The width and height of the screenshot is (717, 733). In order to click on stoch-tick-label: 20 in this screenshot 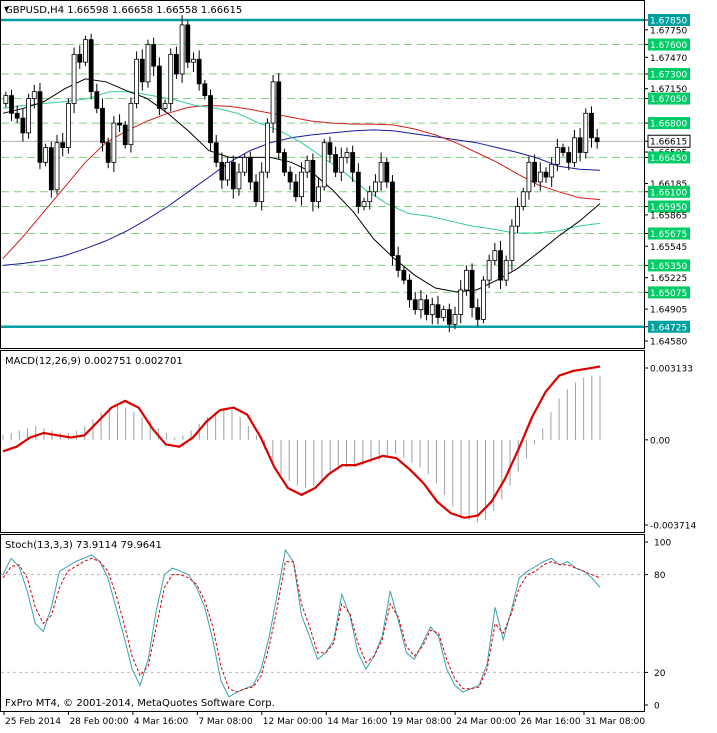, I will do `click(660, 674)`.